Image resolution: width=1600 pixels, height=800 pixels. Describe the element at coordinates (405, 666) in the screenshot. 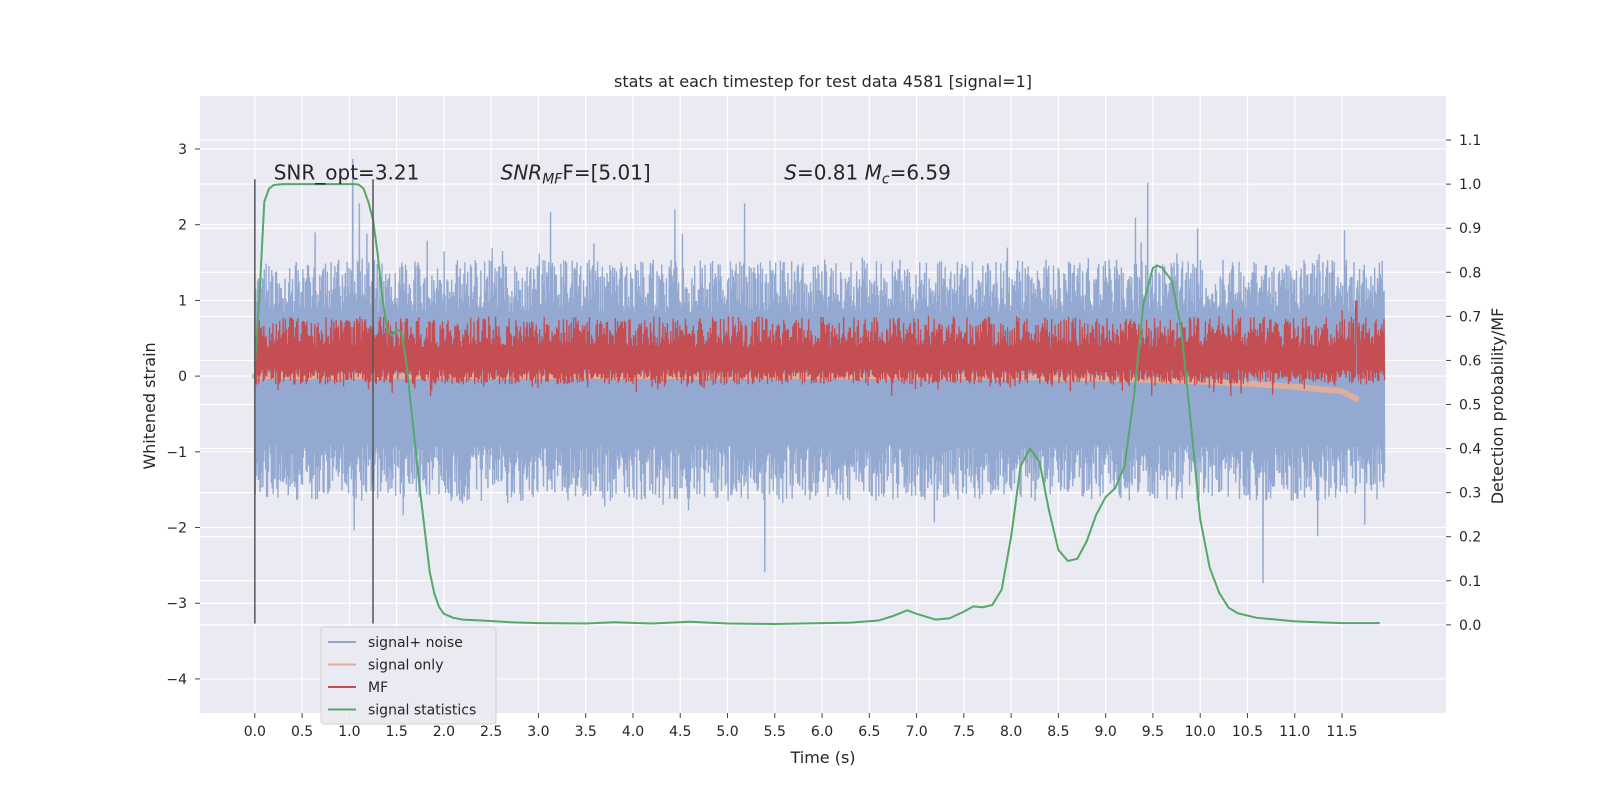

I see `legend-label: signal only` at that location.